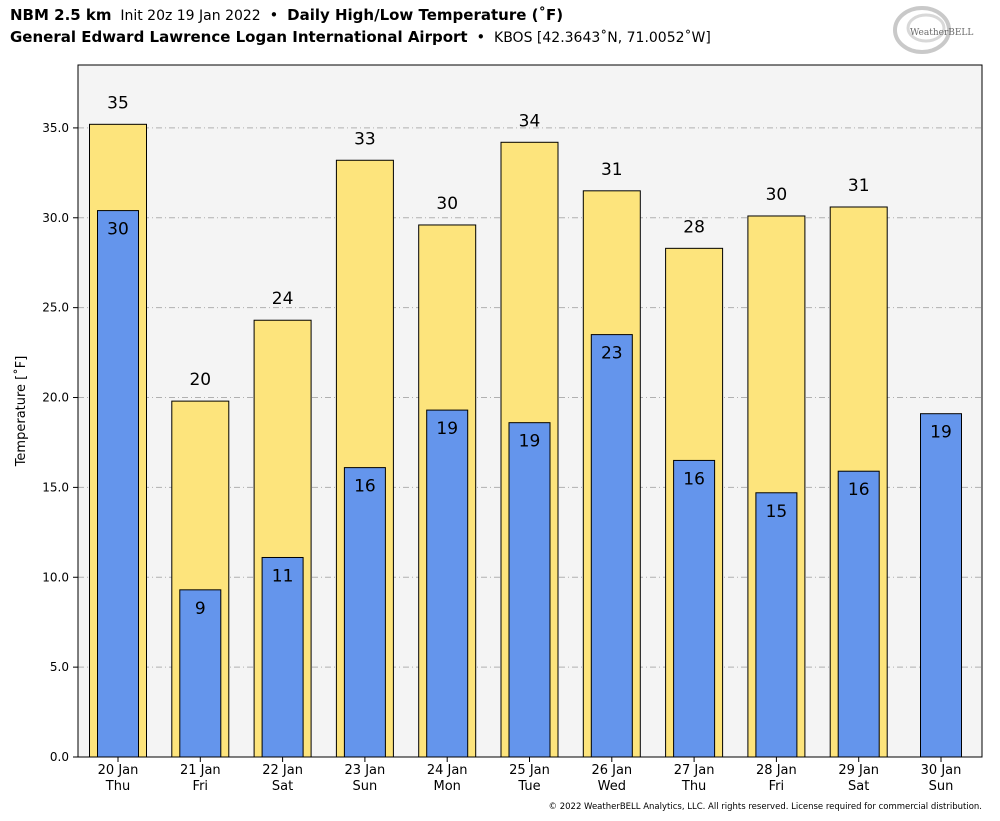  I want to click on x-tick-date: 24 Jan, so click(447, 770).